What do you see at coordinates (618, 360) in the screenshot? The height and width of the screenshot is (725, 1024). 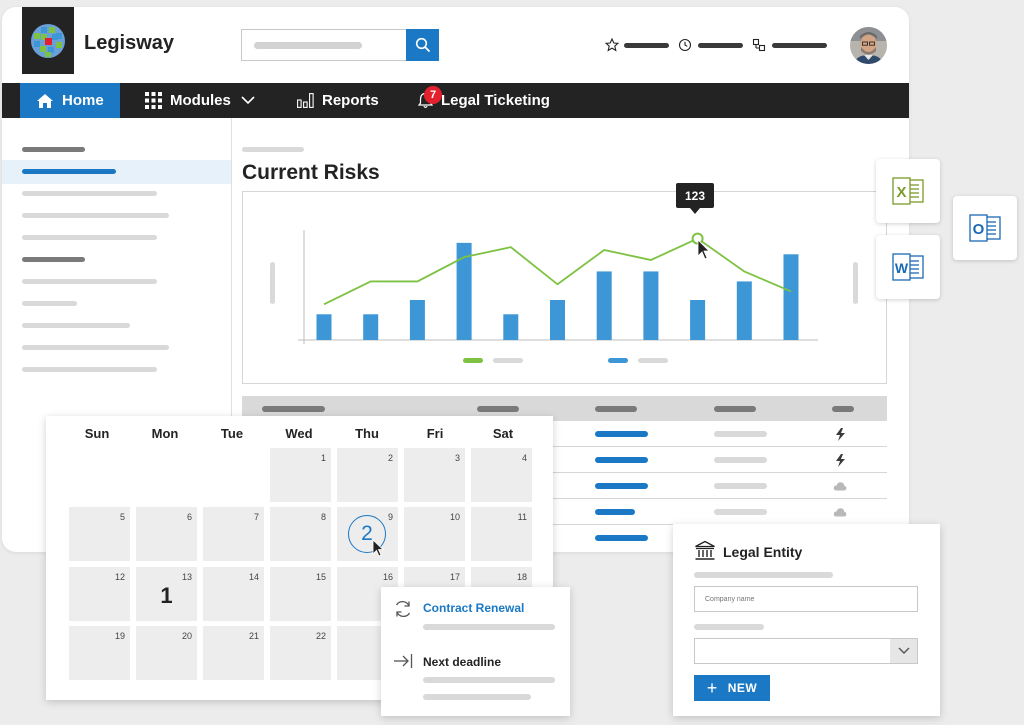 I see `legend-swatch-blue` at bounding box center [618, 360].